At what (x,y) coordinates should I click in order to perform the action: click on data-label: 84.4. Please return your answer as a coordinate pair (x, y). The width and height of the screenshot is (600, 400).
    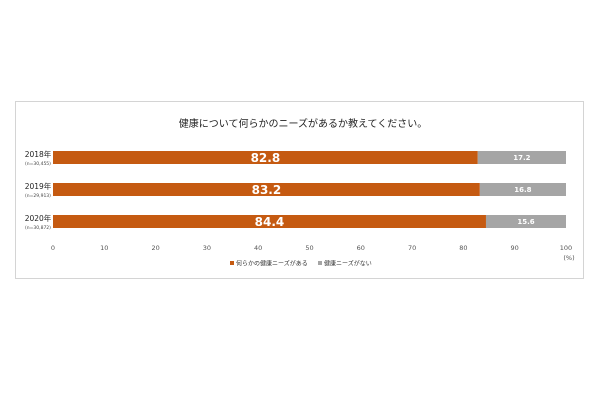
    Looking at the image, I should click on (270, 222).